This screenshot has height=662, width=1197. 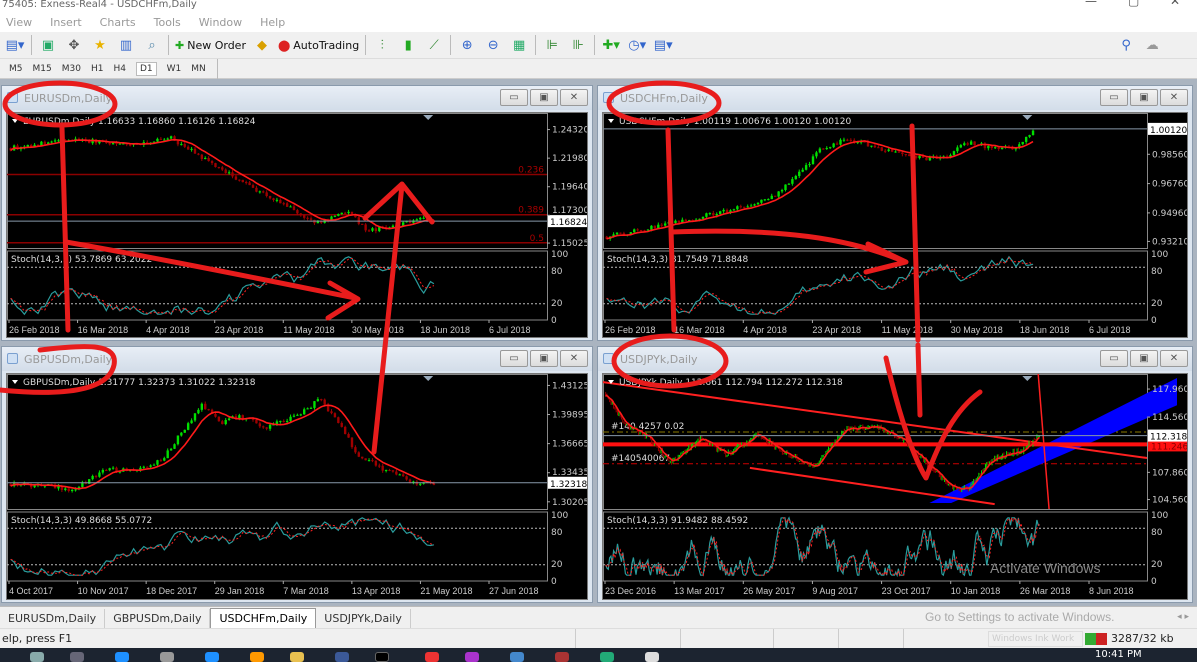 What do you see at coordinates (432, 657) in the screenshot?
I see `chrome-icon` at bounding box center [432, 657].